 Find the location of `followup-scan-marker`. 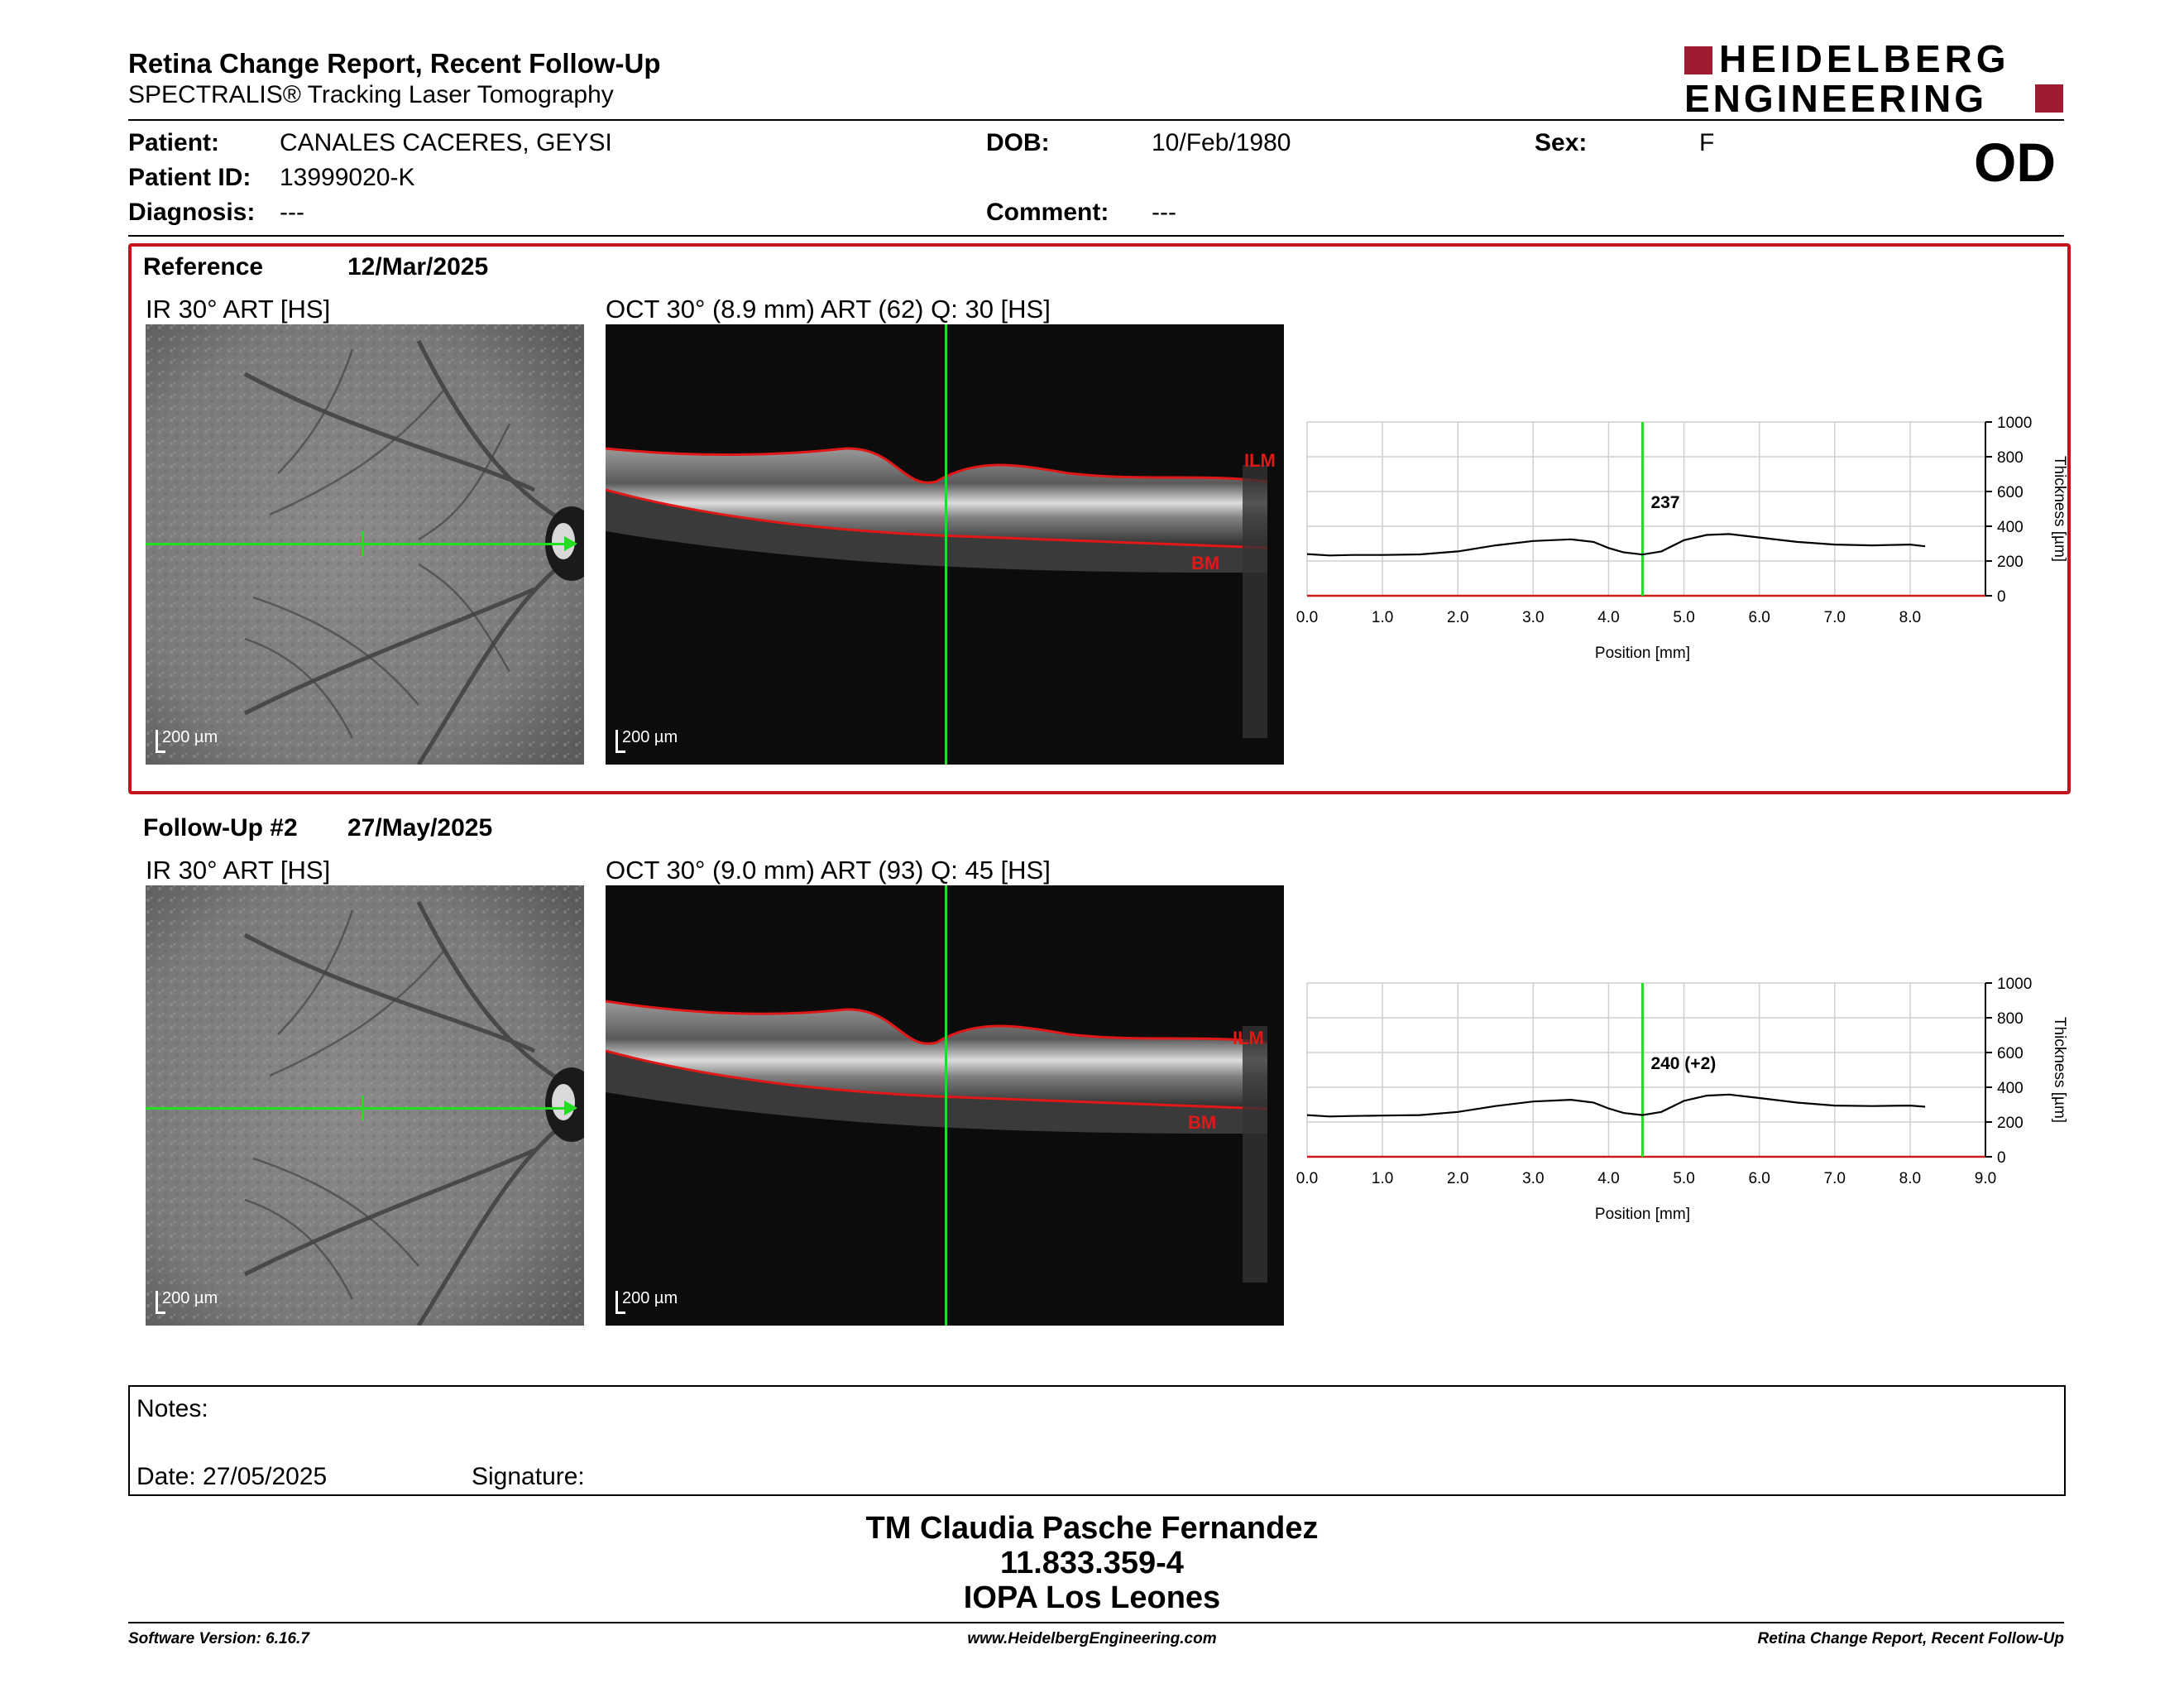

followup-scan-marker is located at coordinates (363, 1108).